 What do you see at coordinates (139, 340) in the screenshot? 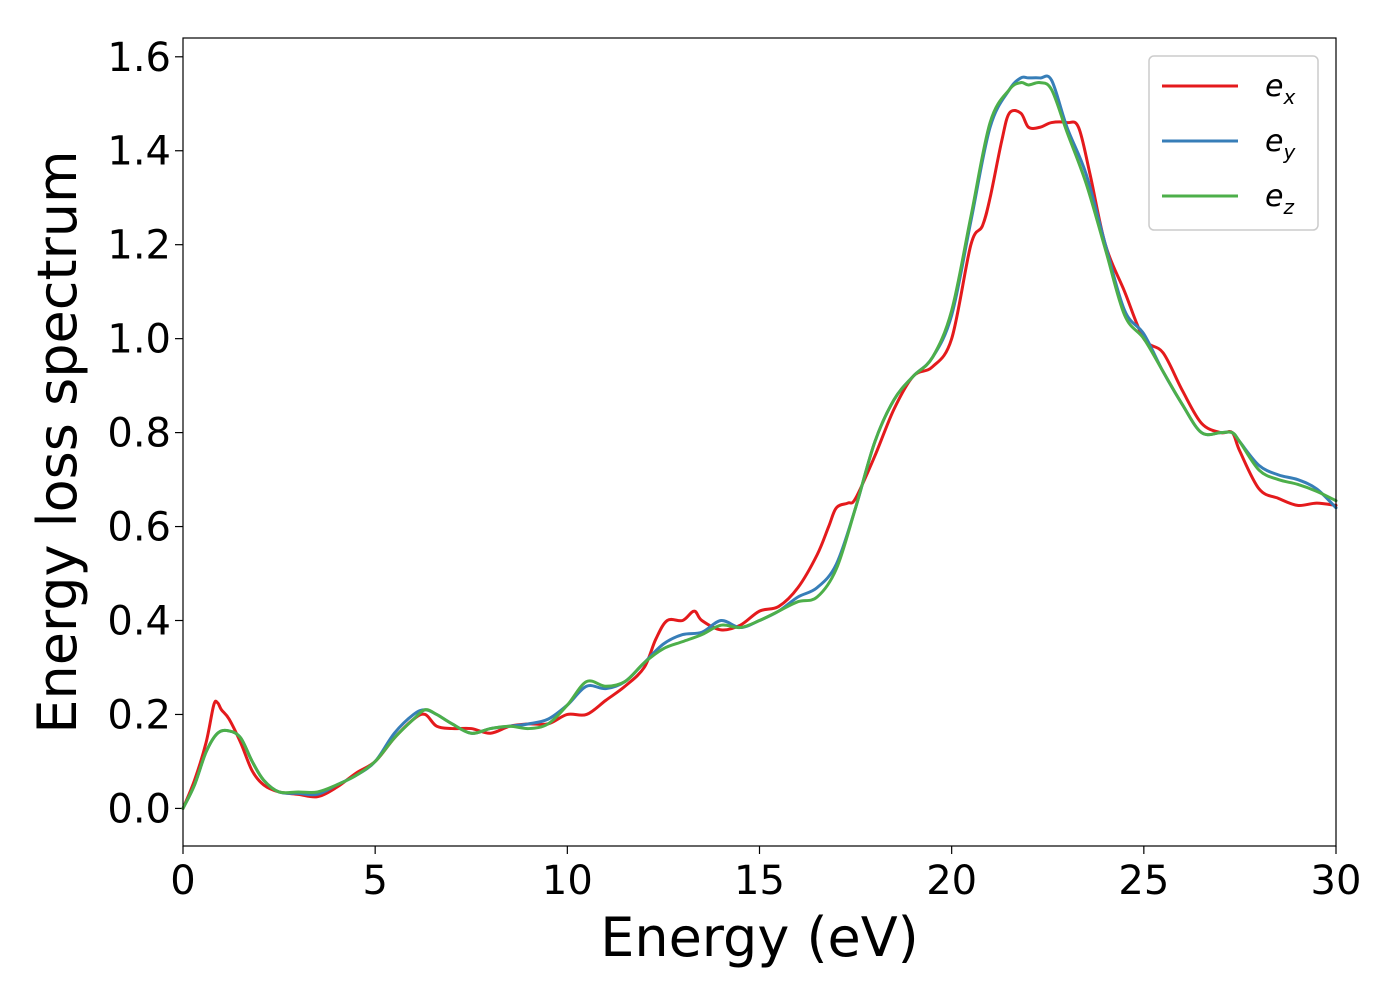
I see `y-tick-label: 1.0` at bounding box center [139, 340].